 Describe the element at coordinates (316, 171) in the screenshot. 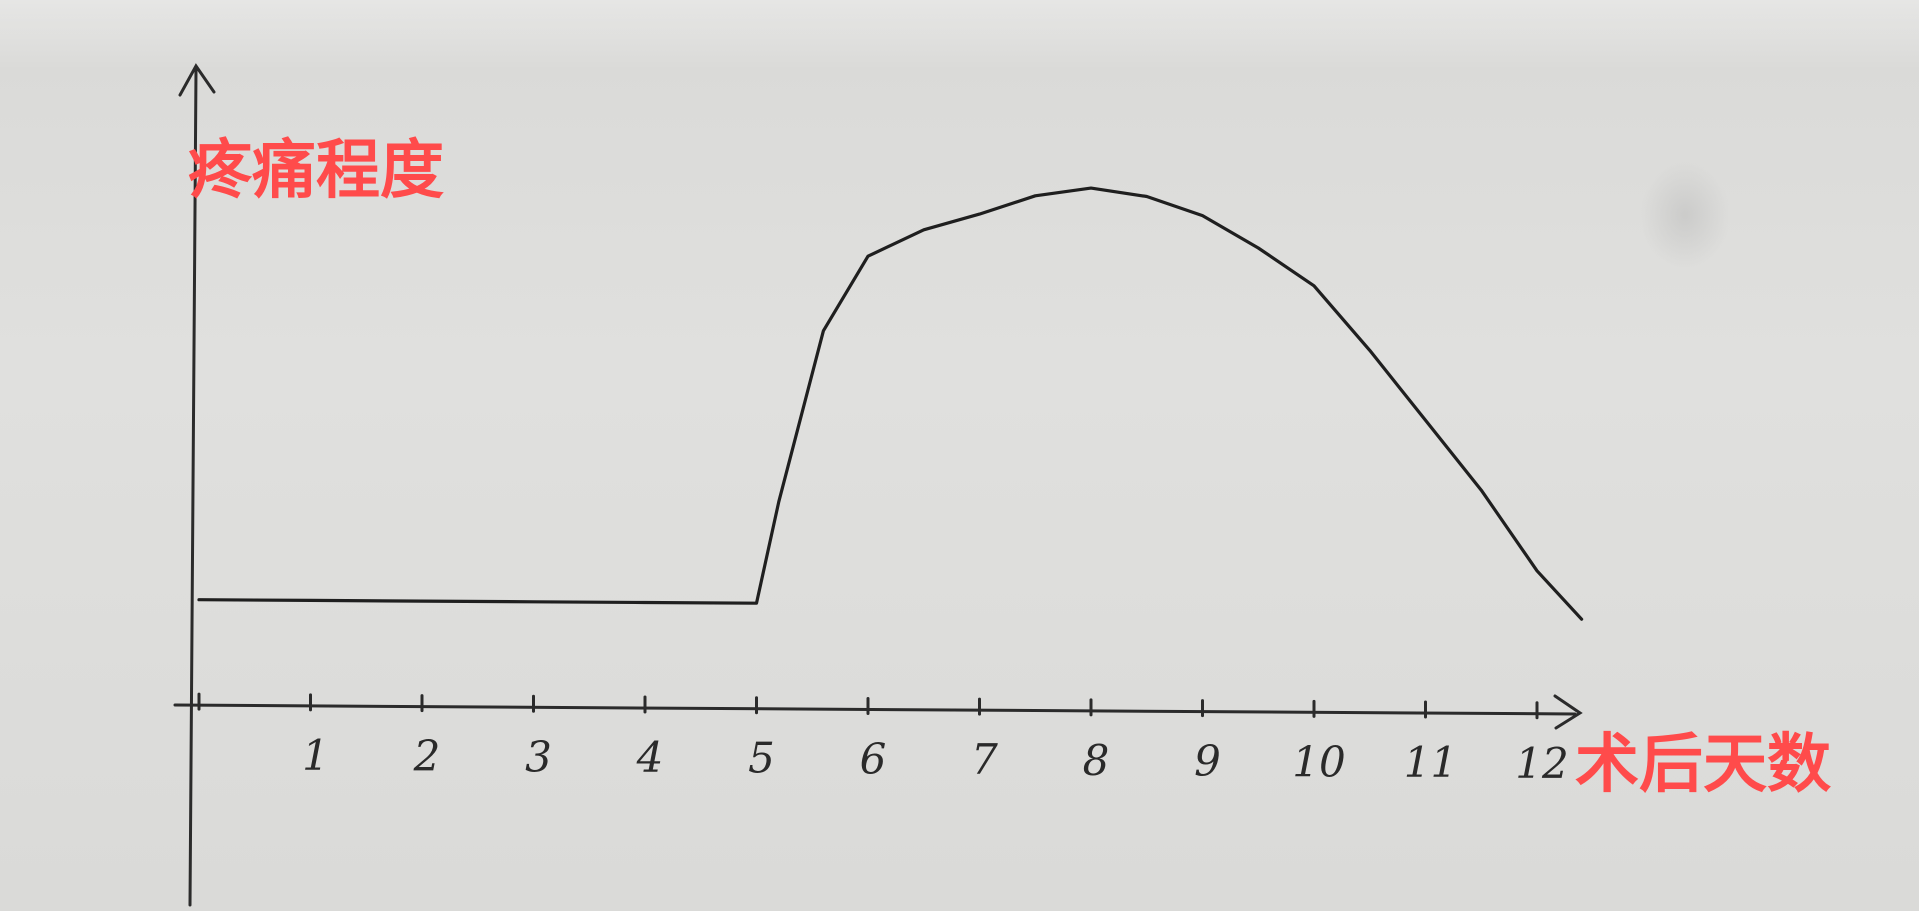

I see `y-axis-label: 疼痛程度` at that location.